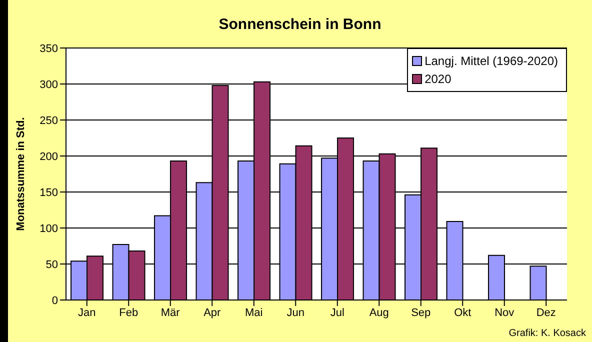 This screenshot has height=342, width=592. What do you see at coordinates (49, 192) in the screenshot?
I see `y-tick-label: 150` at bounding box center [49, 192].